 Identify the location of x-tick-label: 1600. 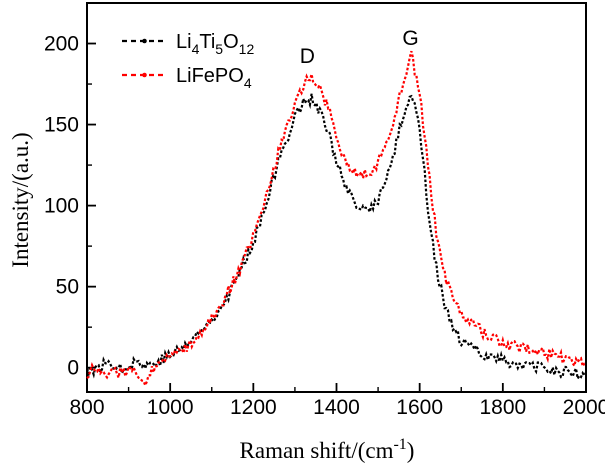
(419, 407).